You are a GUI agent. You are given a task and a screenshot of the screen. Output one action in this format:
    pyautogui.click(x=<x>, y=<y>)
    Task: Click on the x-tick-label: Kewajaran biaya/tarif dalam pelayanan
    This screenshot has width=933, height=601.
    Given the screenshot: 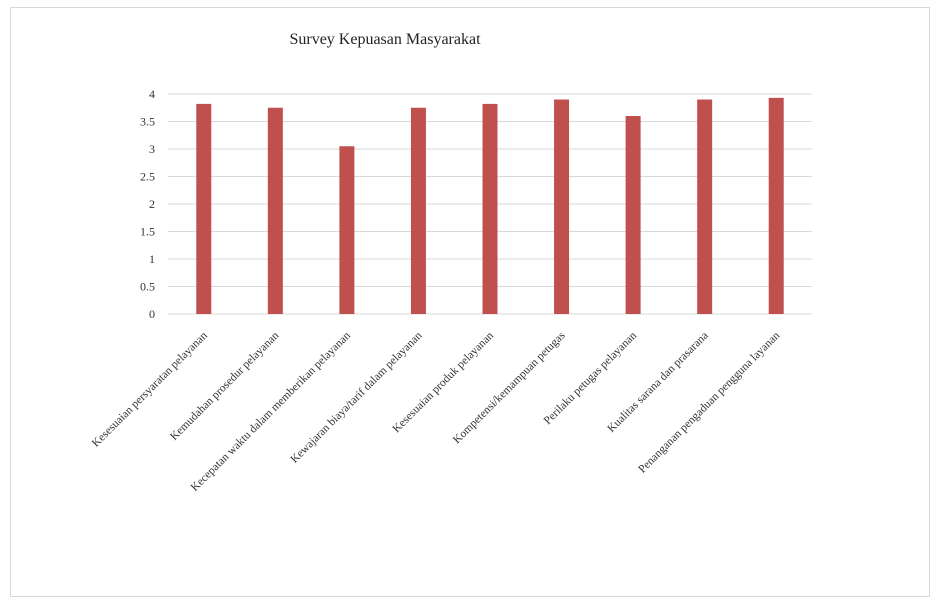 What is the action you would take?
    pyautogui.click(x=357, y=397)
    